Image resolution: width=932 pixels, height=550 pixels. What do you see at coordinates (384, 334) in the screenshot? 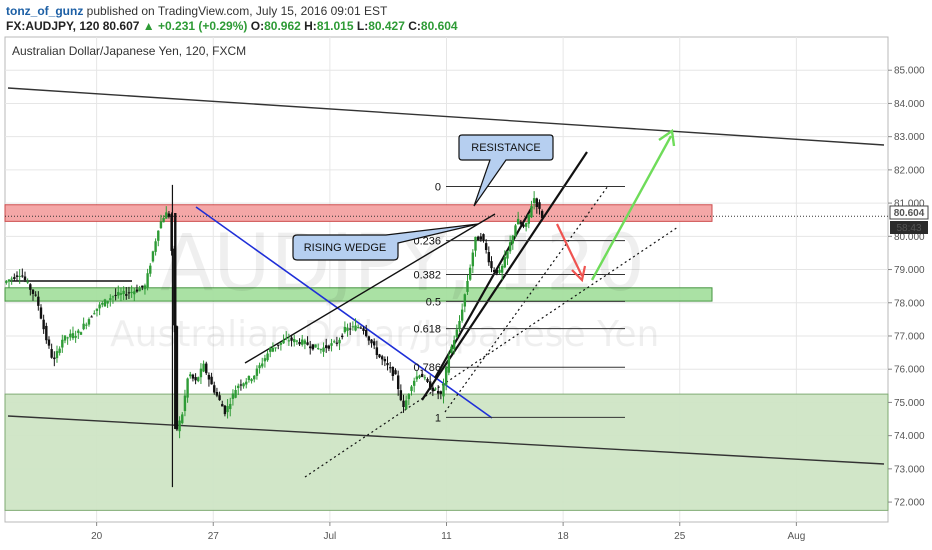
I see `watermark-name: Australian Dollar/Japanese Yen` at bounding box center [384, 334].